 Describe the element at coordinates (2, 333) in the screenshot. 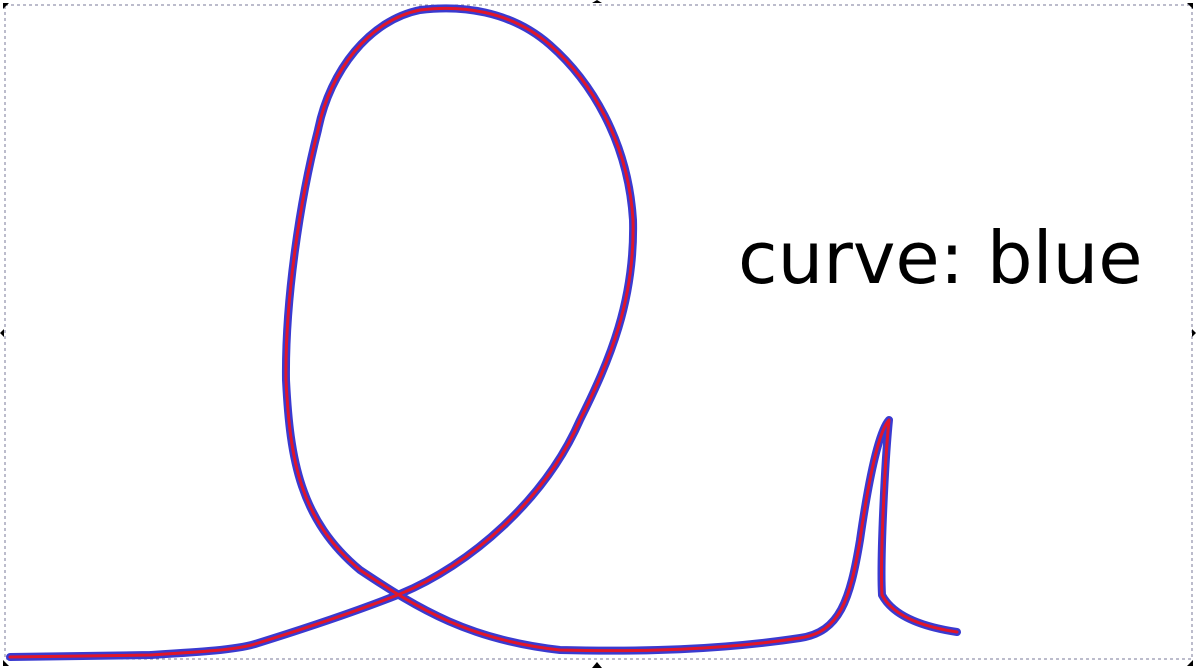

I see `handle-mid-left` at that location.